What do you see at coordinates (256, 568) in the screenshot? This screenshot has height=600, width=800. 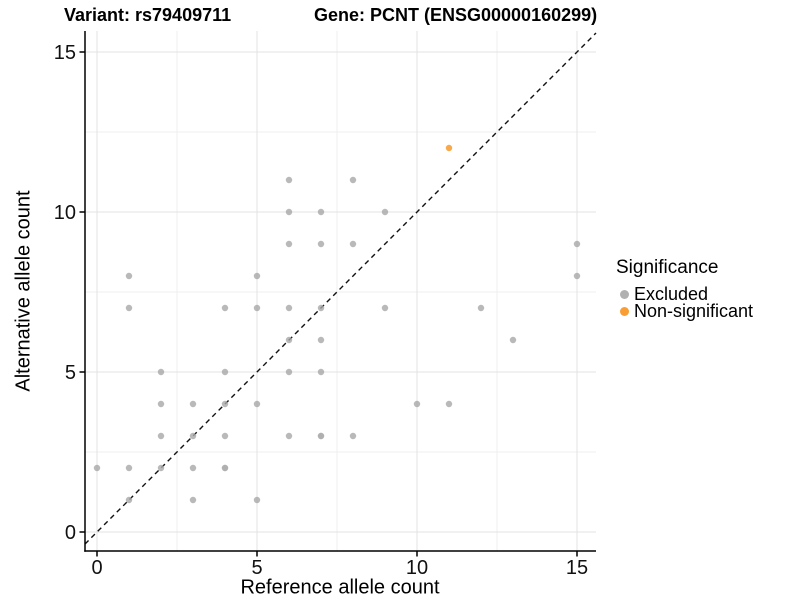 I see `x-tick-label: 5` at bounding box center [256, 568].